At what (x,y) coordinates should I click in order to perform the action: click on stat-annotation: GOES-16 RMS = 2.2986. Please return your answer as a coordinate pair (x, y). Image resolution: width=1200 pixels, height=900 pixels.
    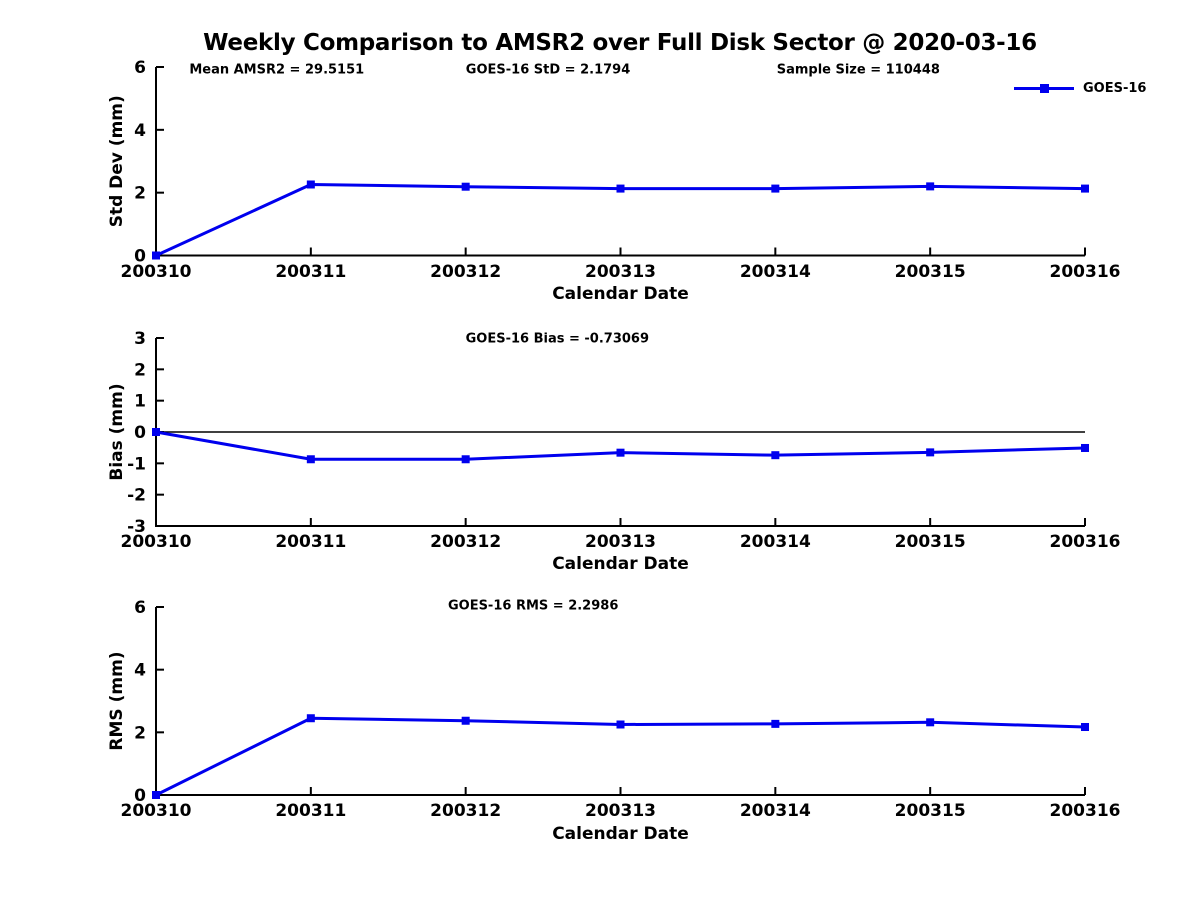
    Looking at the image, I should click on (533, 606).